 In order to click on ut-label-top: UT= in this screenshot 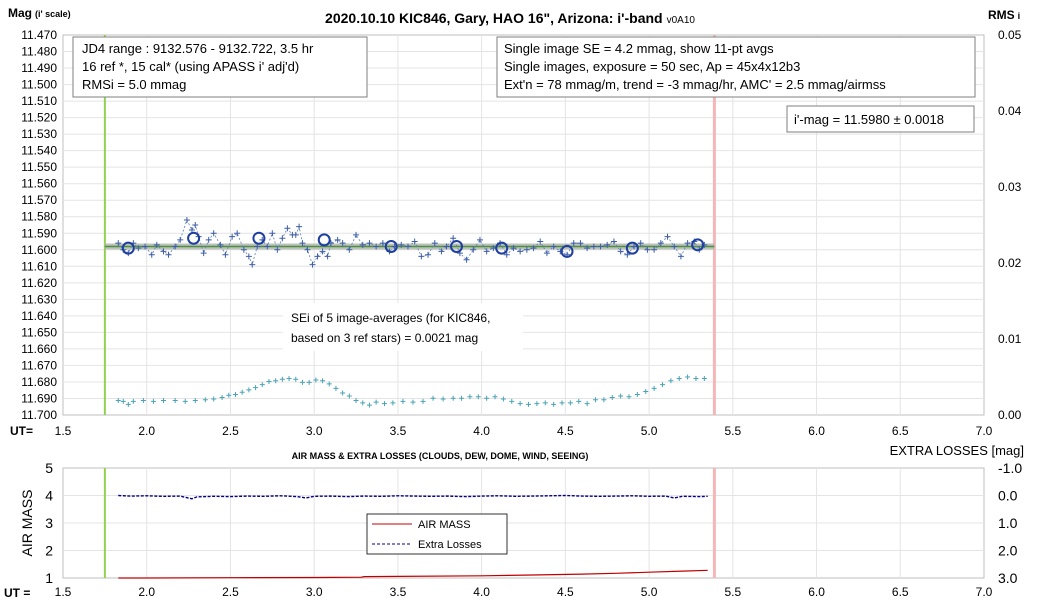, I will do `click(21, 431)`.